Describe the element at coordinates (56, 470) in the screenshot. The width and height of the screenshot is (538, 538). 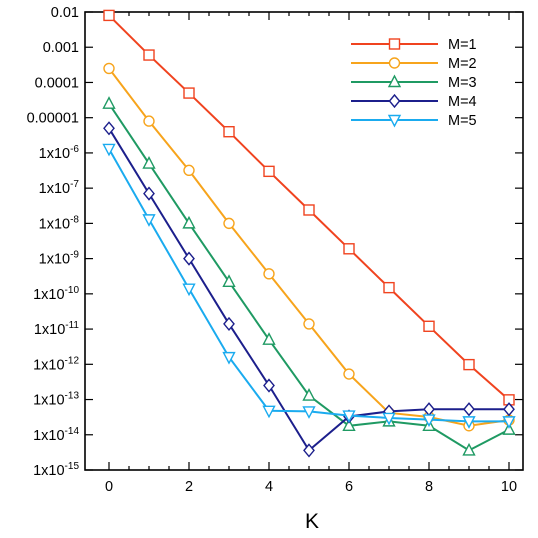
I see `y-tick-label: 1x10⁻¹⁵` at that location.